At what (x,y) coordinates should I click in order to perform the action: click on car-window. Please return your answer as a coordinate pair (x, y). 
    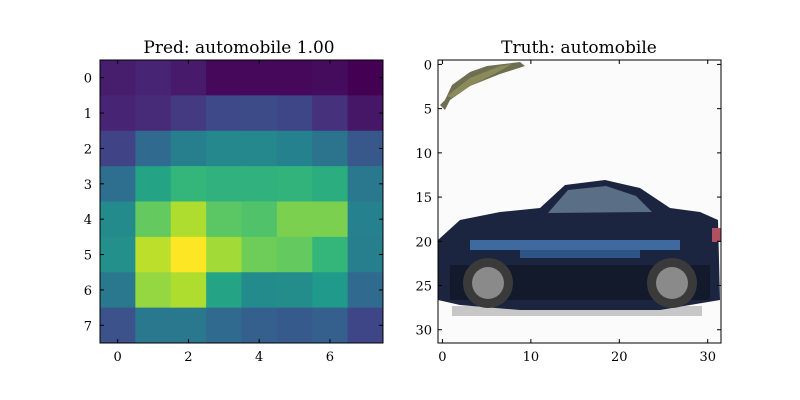
    Looking at the image, I should click on (600, 199).